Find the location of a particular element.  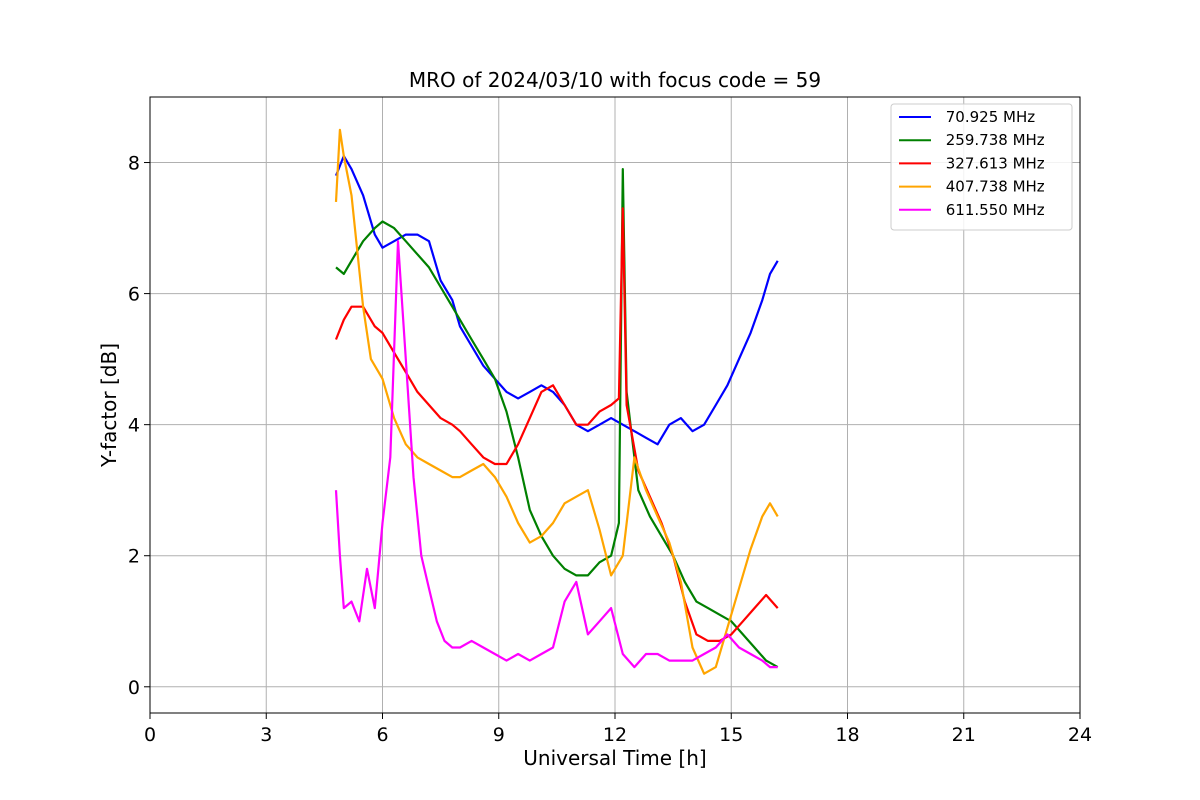

x-tick-label: 3 is located at coordinates (266, 735).